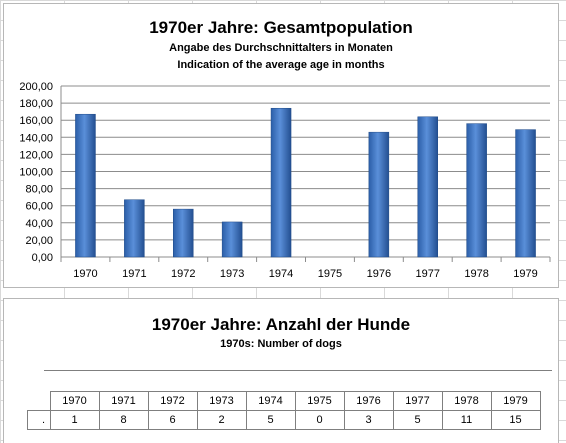 This screenshot has width=566, height=443. What do you see at coordinates (123, 420) in the screenshot?
I see `table-value-cell: 8` at bounding box center [123, 420].